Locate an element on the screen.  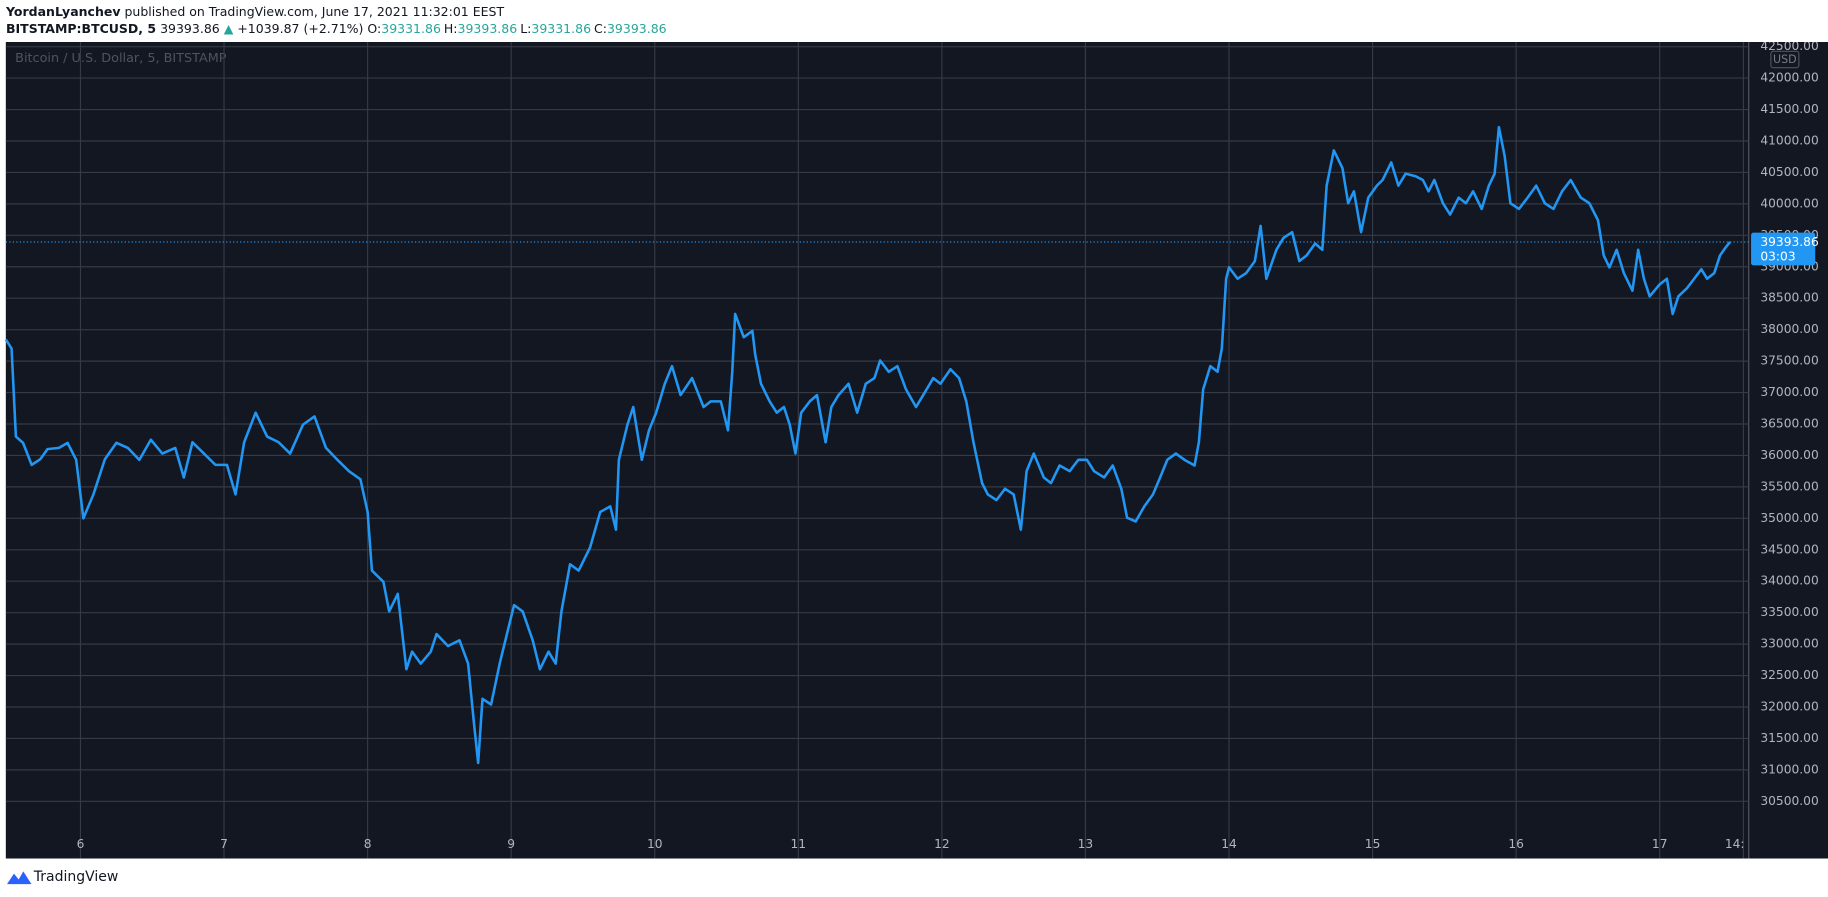
x-tick-label: 13 is located at coordinates (1086, 844).